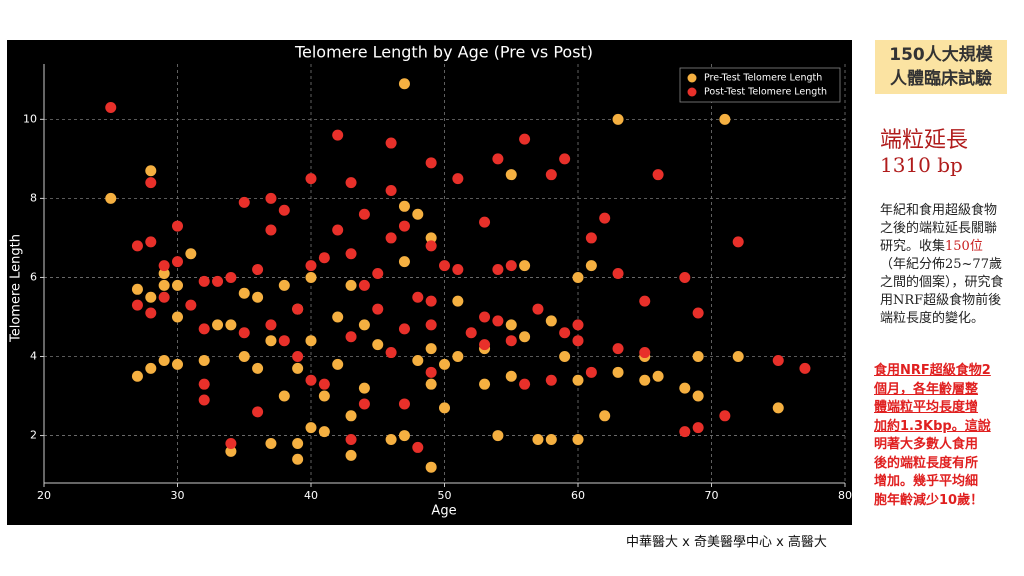 The image size is (1024, 576). I want to click on chart-title: Telomere Length by Age (Pre vs Post), so click(443, 52).